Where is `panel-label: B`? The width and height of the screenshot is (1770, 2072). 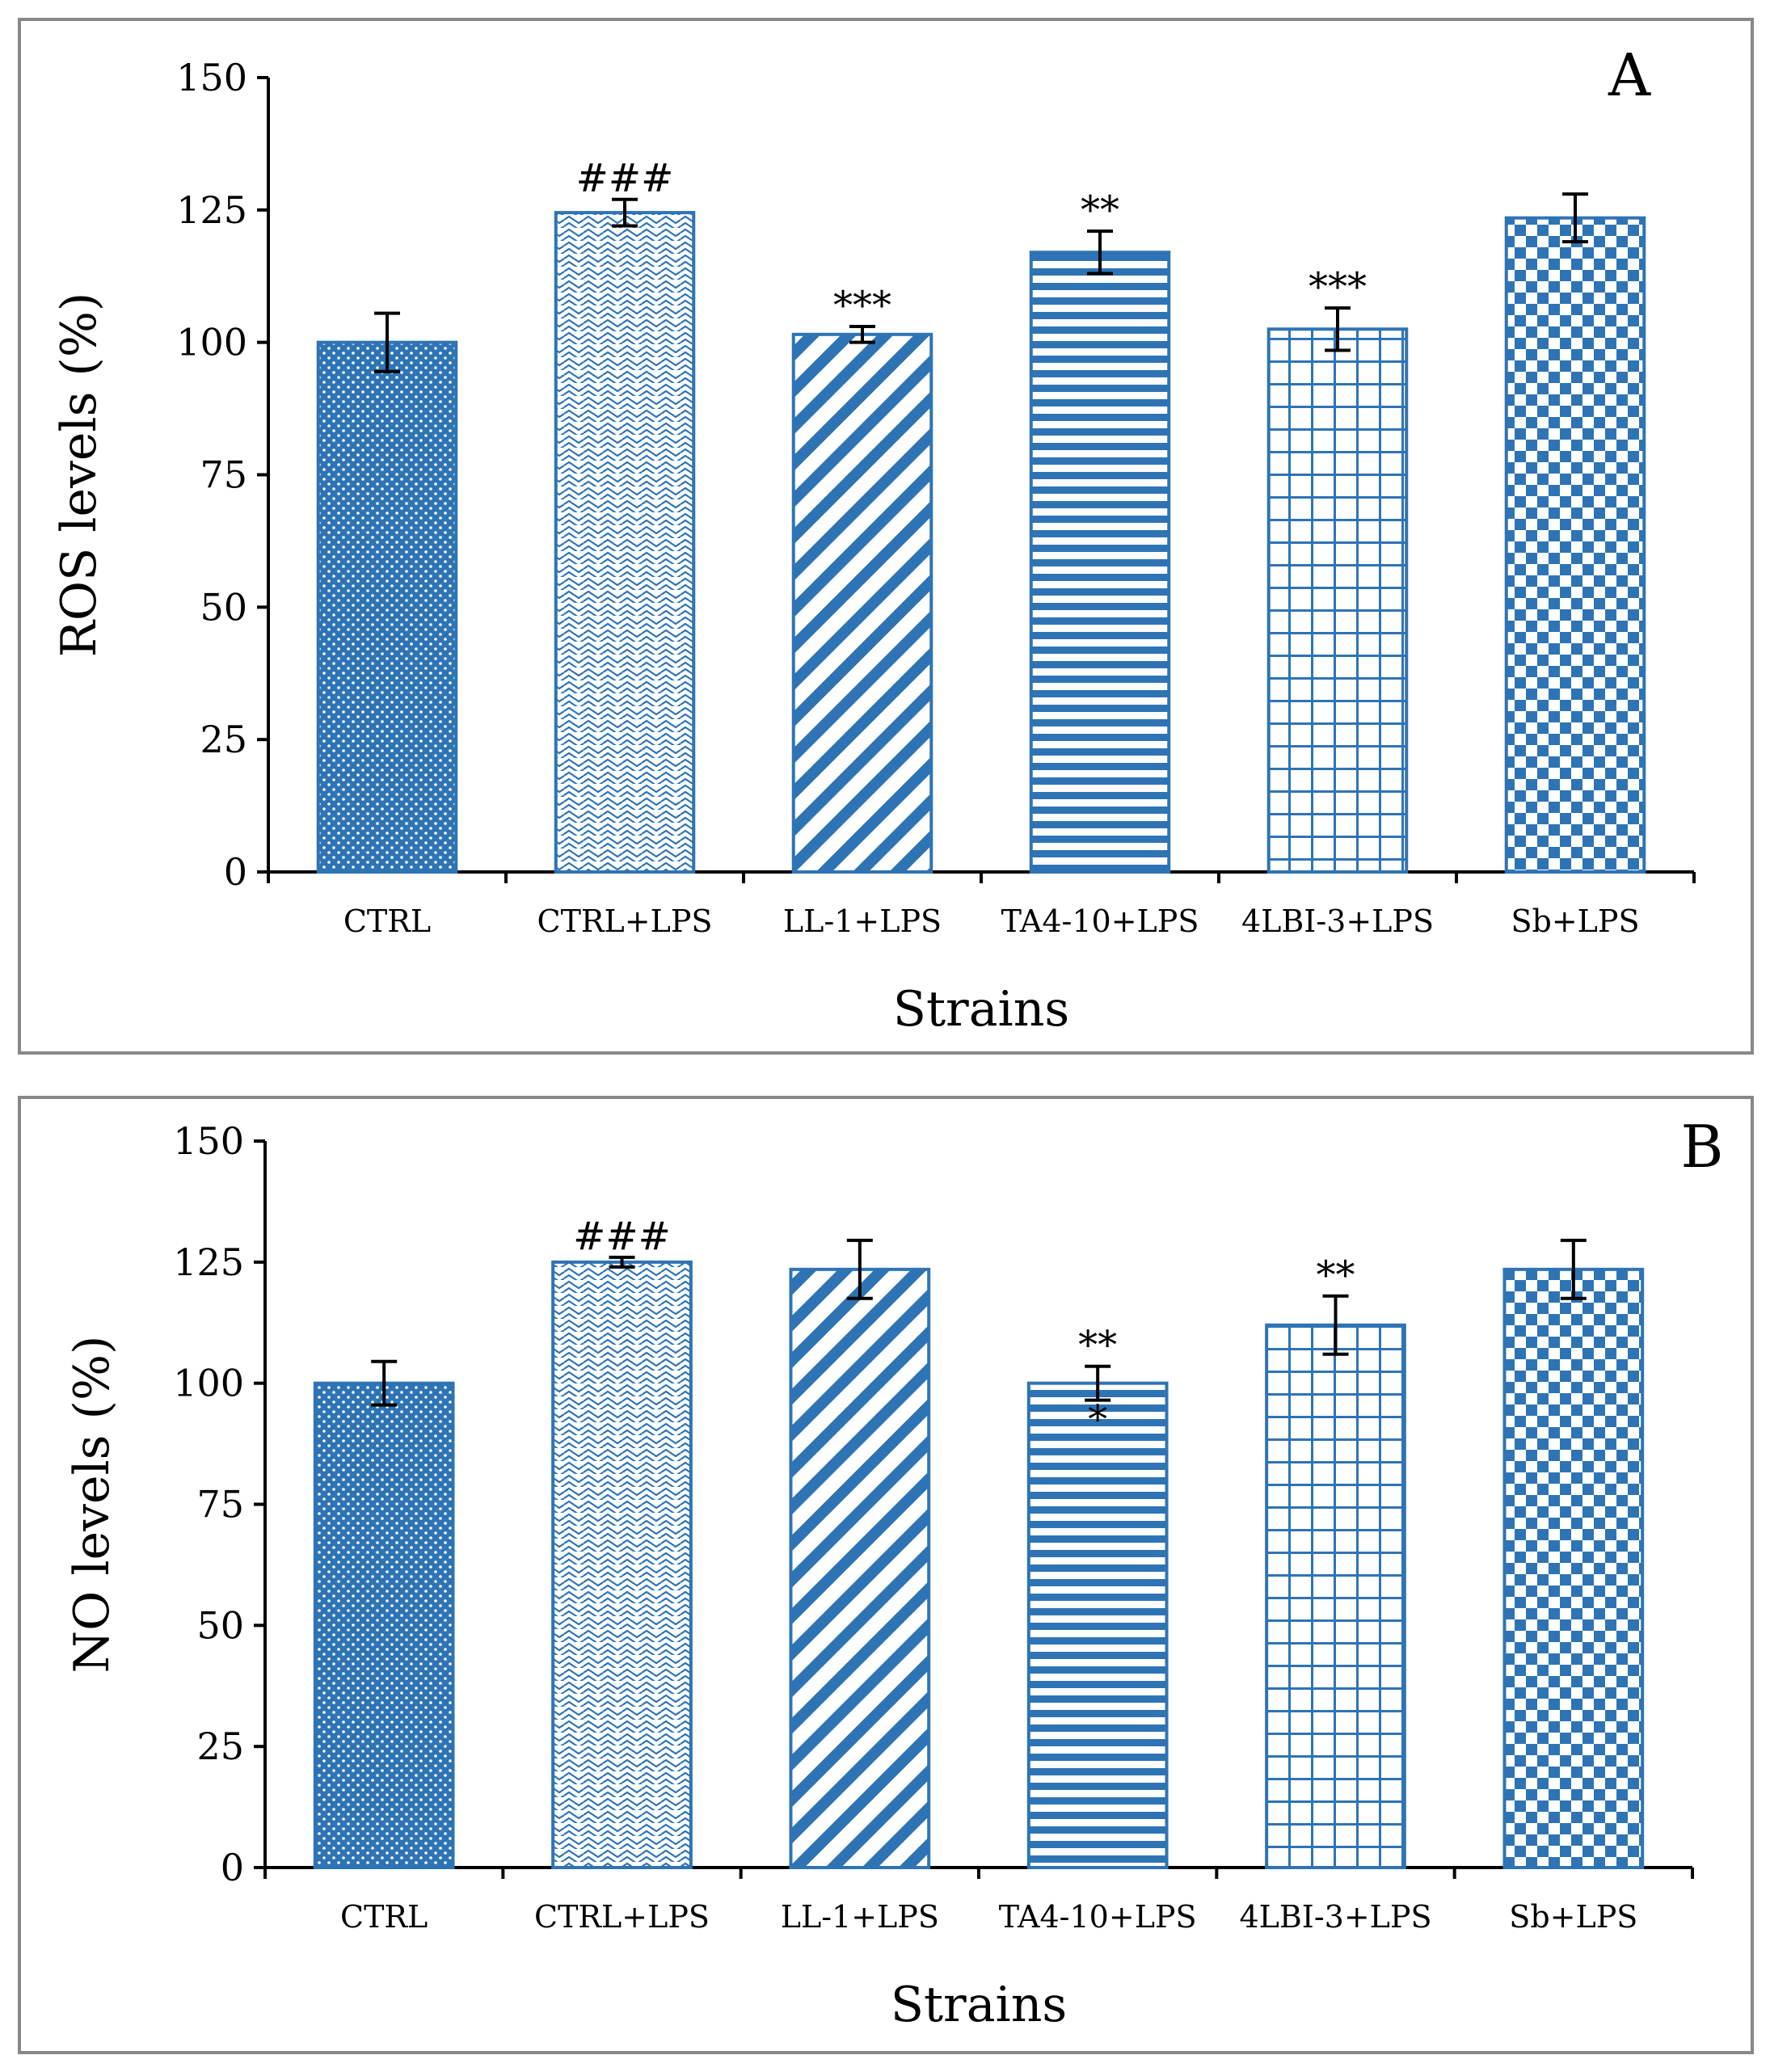
panel-label: B is located at coordinates (1703, 1147).